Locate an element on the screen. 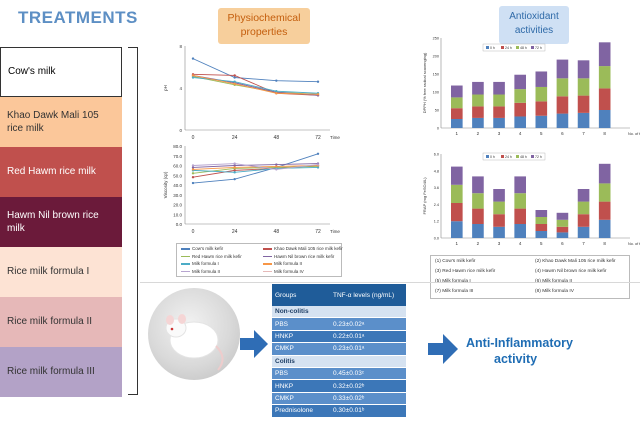 The height and width of the screenshot is (427, 640). legend-item: Milk formula IV is located at coordinates (283, 271).